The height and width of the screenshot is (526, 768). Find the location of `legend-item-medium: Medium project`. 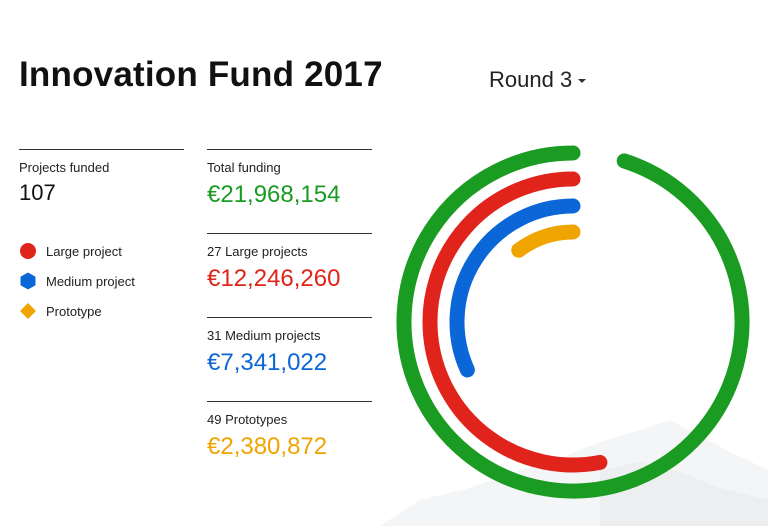

legend-item-medium: Medium project is located at coordinates (101, 281).